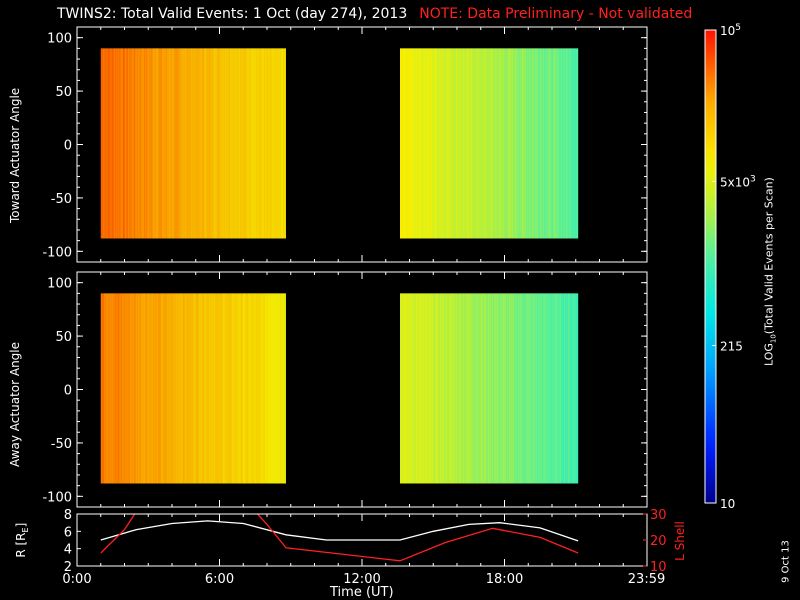 This screenshot has height=600, width=800. Describe the element at coordinates (61, 444) in the screenshot. I see `y-tick-label: -50` at that location.